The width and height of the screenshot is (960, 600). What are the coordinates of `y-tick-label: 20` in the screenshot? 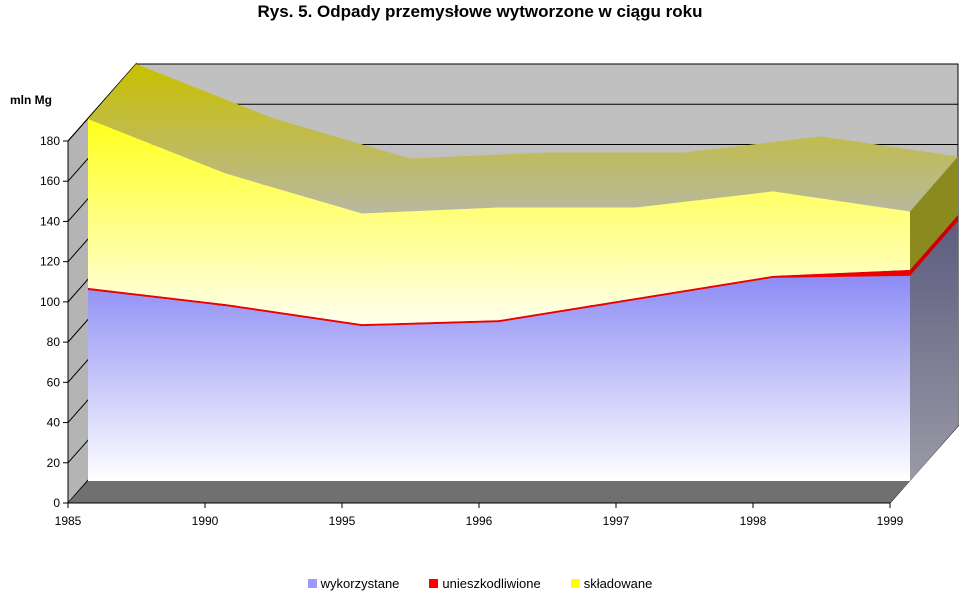 It's located at (54, 463).